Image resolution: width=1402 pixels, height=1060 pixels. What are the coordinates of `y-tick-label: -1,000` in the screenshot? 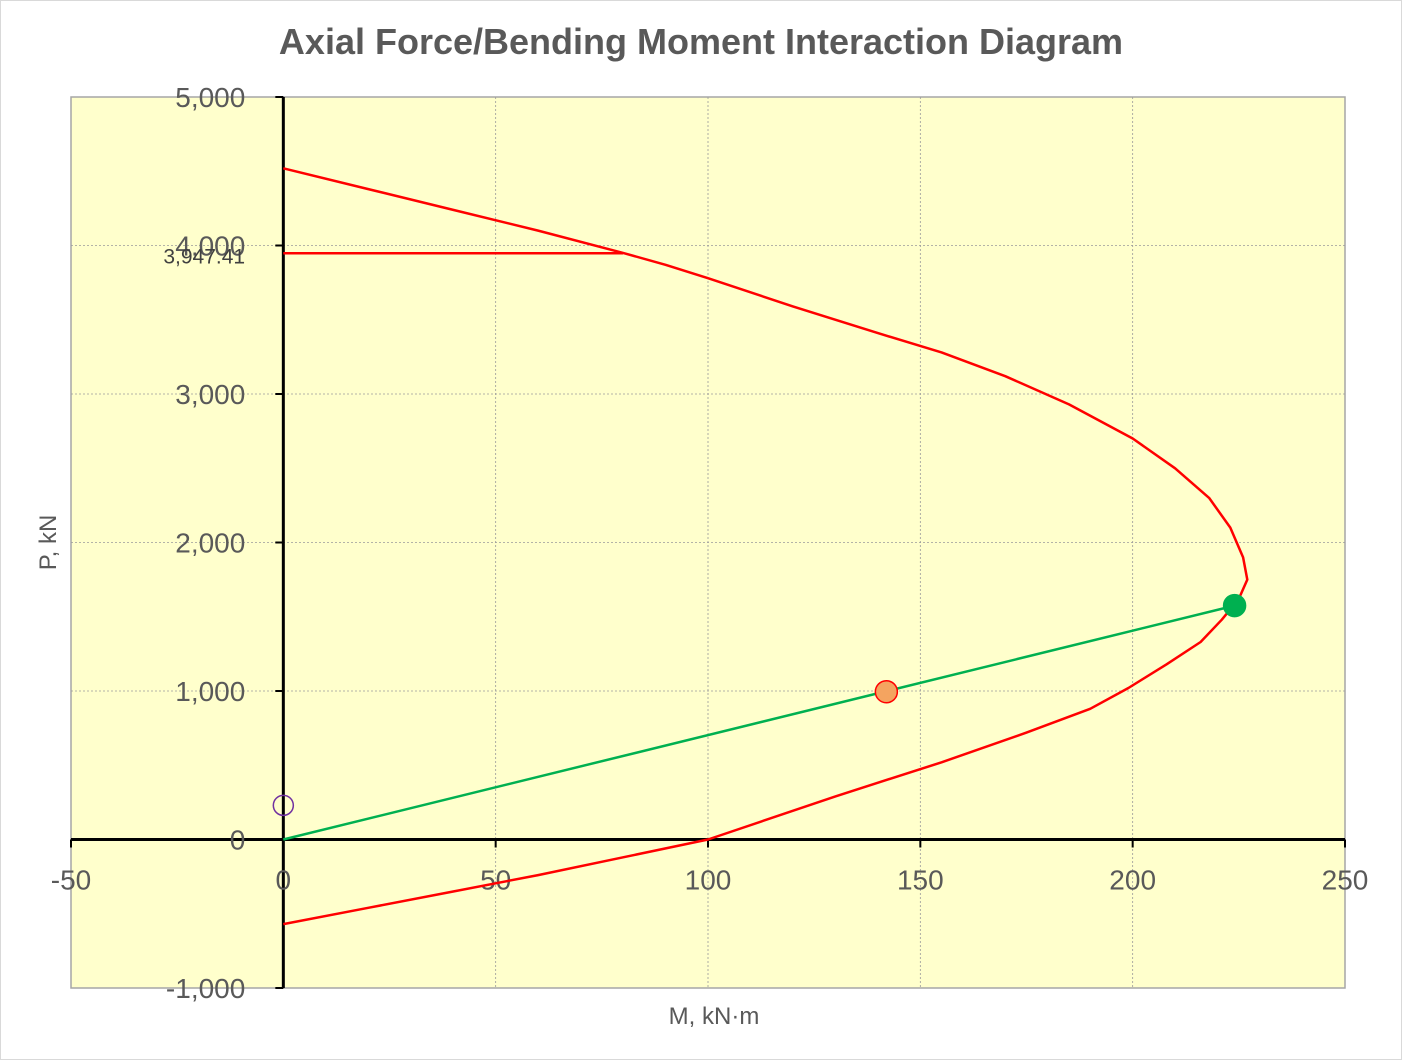 It's located at (205, 988).